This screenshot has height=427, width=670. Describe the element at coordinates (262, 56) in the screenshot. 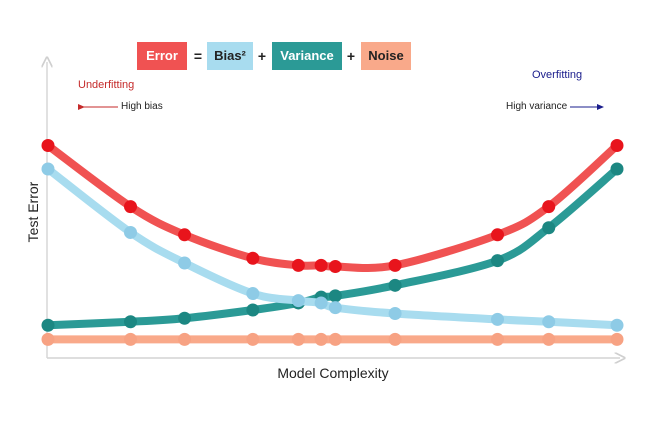

I see `equation-plus-1: +` at that location.